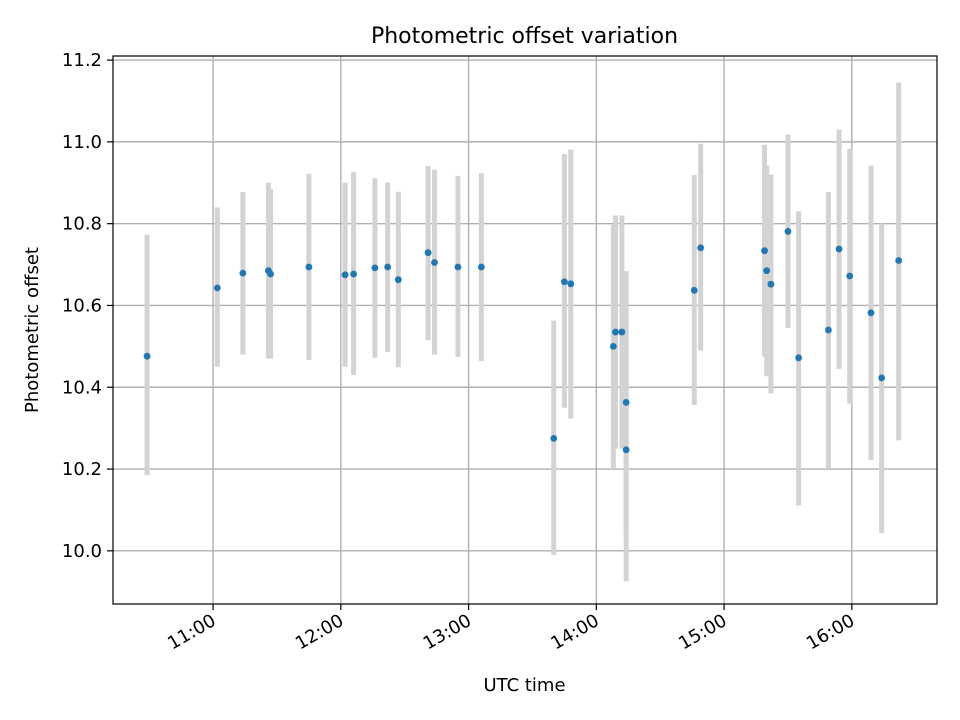  I want to click on x-tick-label: 14:00, so click(574, 632).